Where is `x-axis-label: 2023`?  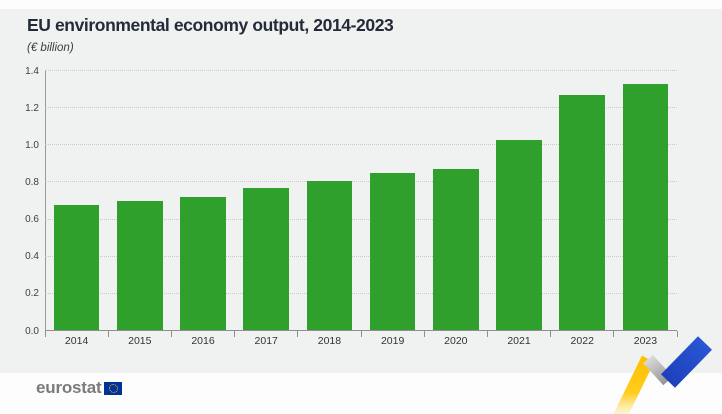 x-axis-label: 2023 is located at coordinates (645, 341).